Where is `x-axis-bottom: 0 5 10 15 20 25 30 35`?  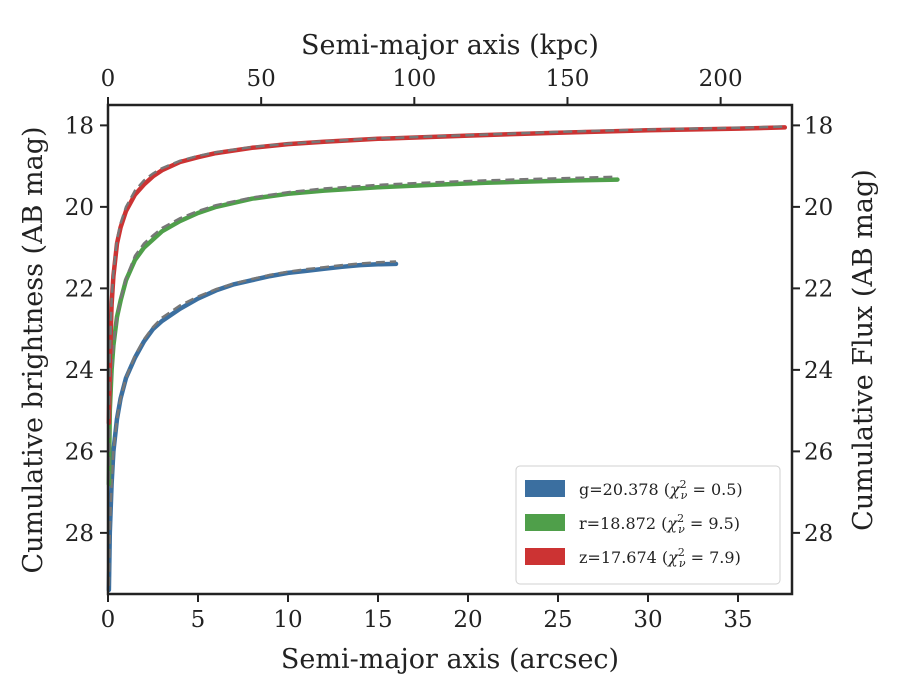
x-axis-bottom: 0 5 10 15 20 25 30 35 is located at coordinates (427, 613).